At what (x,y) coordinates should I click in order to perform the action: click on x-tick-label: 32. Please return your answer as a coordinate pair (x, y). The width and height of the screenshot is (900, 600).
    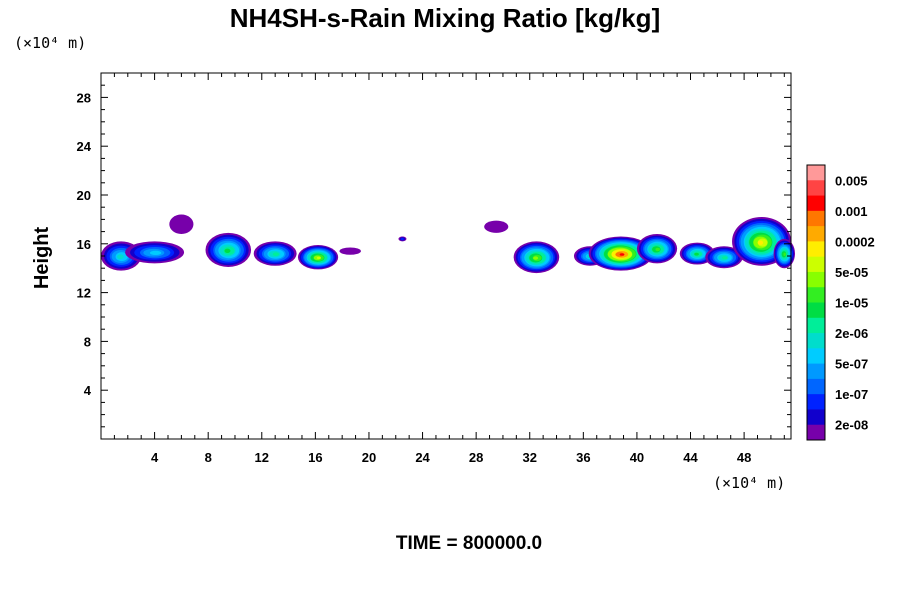
    Looking at the image, I should click on (530, 457).